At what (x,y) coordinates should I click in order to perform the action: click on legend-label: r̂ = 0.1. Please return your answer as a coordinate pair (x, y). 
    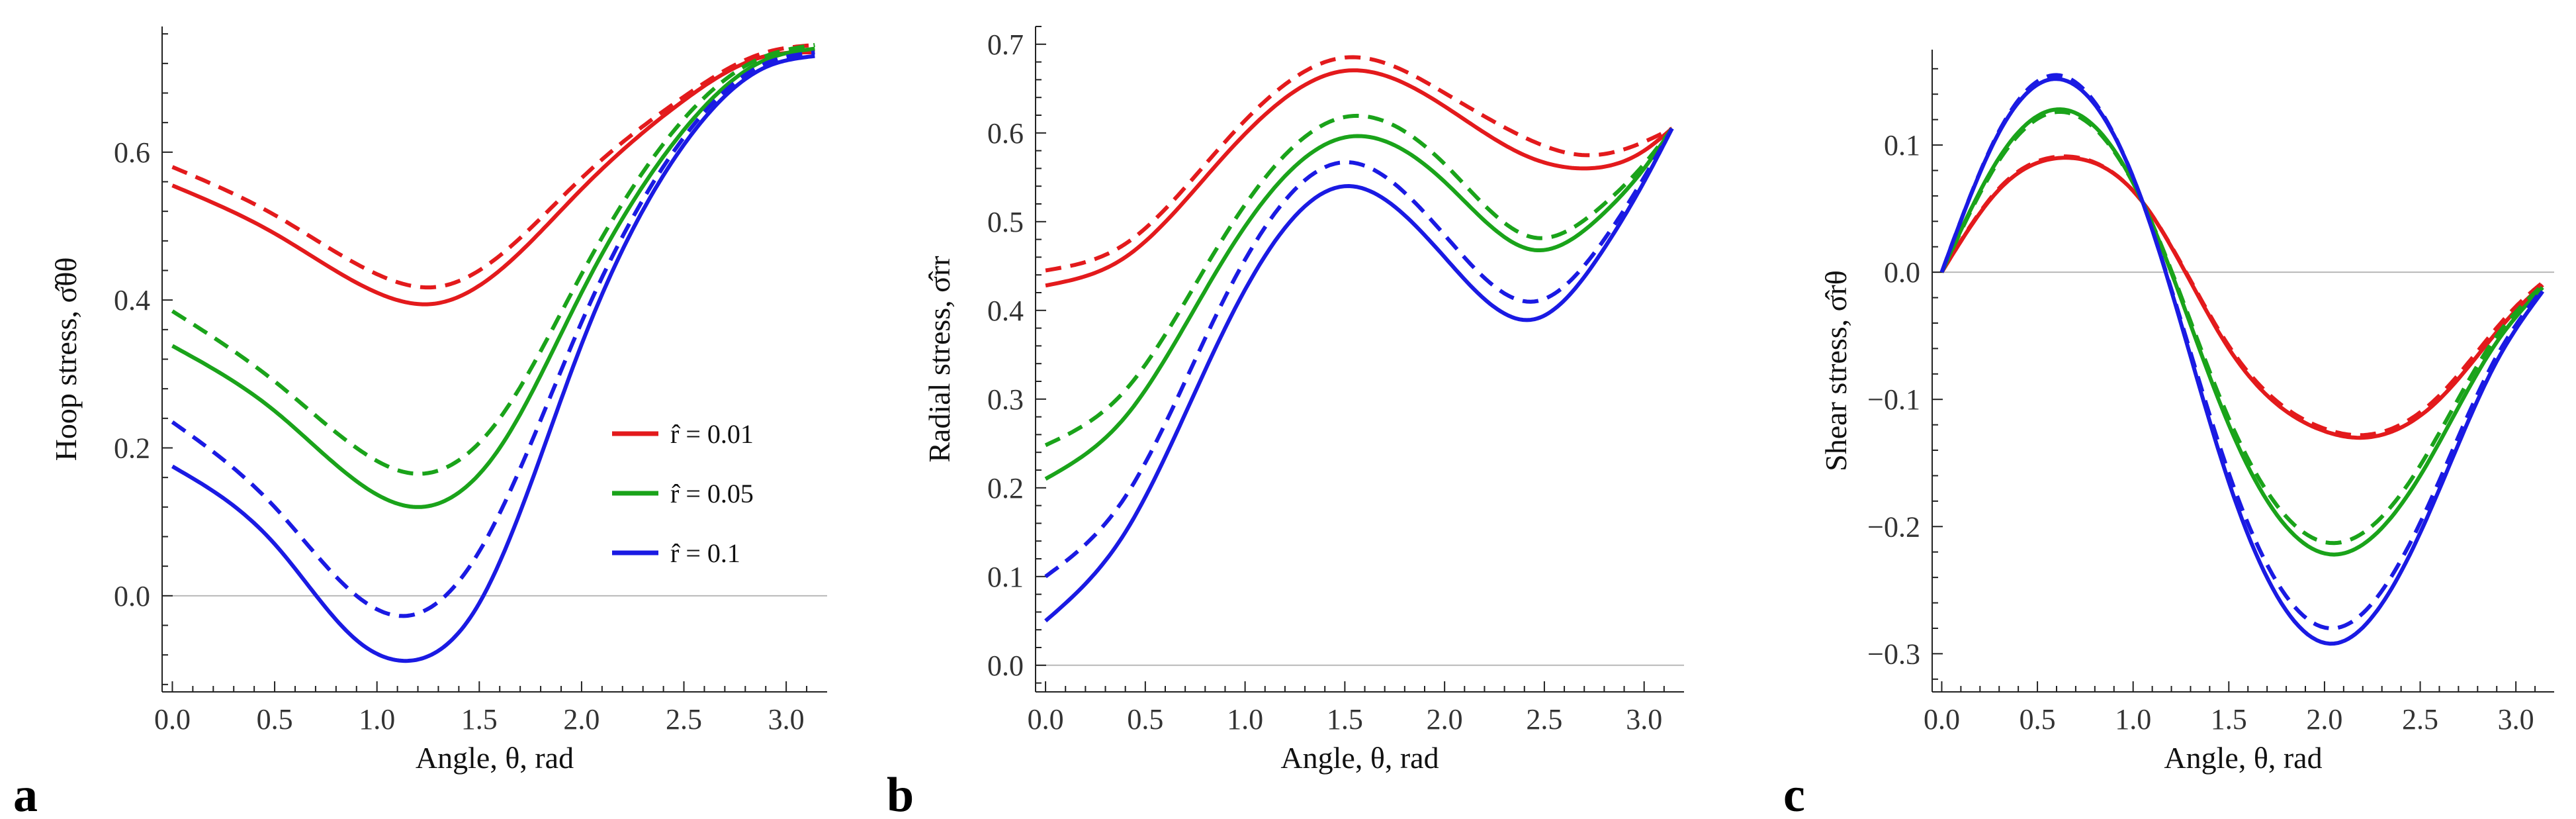
    Looking at the image, I should click on (705, 553).